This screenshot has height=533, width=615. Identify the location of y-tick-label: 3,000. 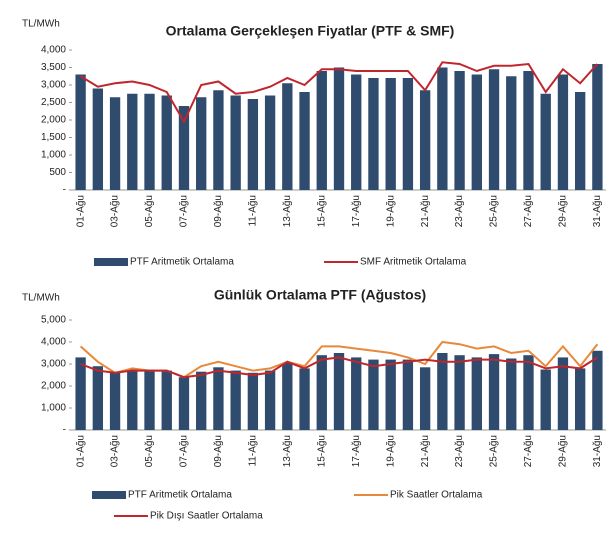
(53, 364).